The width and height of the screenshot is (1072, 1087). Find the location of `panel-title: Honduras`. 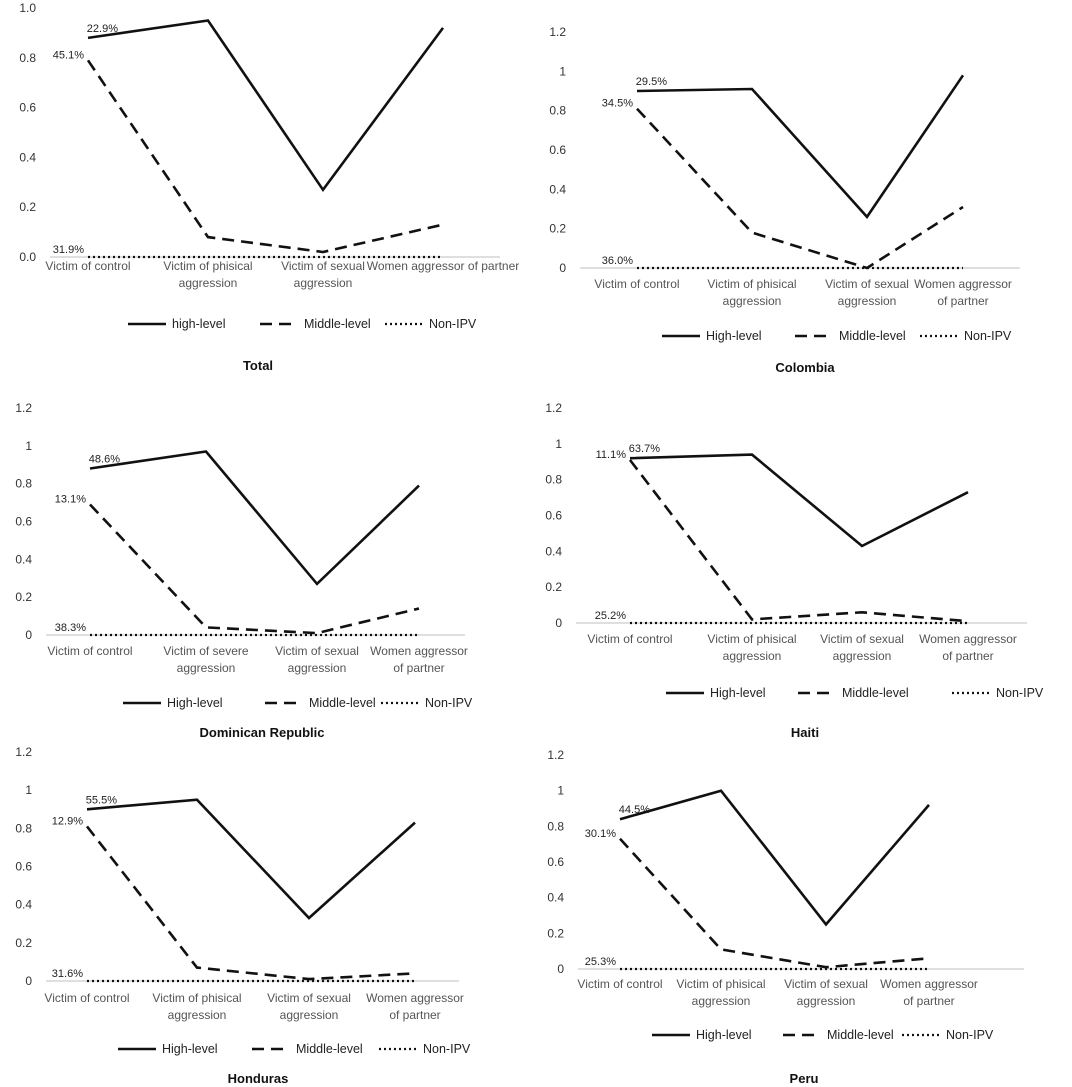

panel-title: Honduras is located at coordinates (258, 1078).